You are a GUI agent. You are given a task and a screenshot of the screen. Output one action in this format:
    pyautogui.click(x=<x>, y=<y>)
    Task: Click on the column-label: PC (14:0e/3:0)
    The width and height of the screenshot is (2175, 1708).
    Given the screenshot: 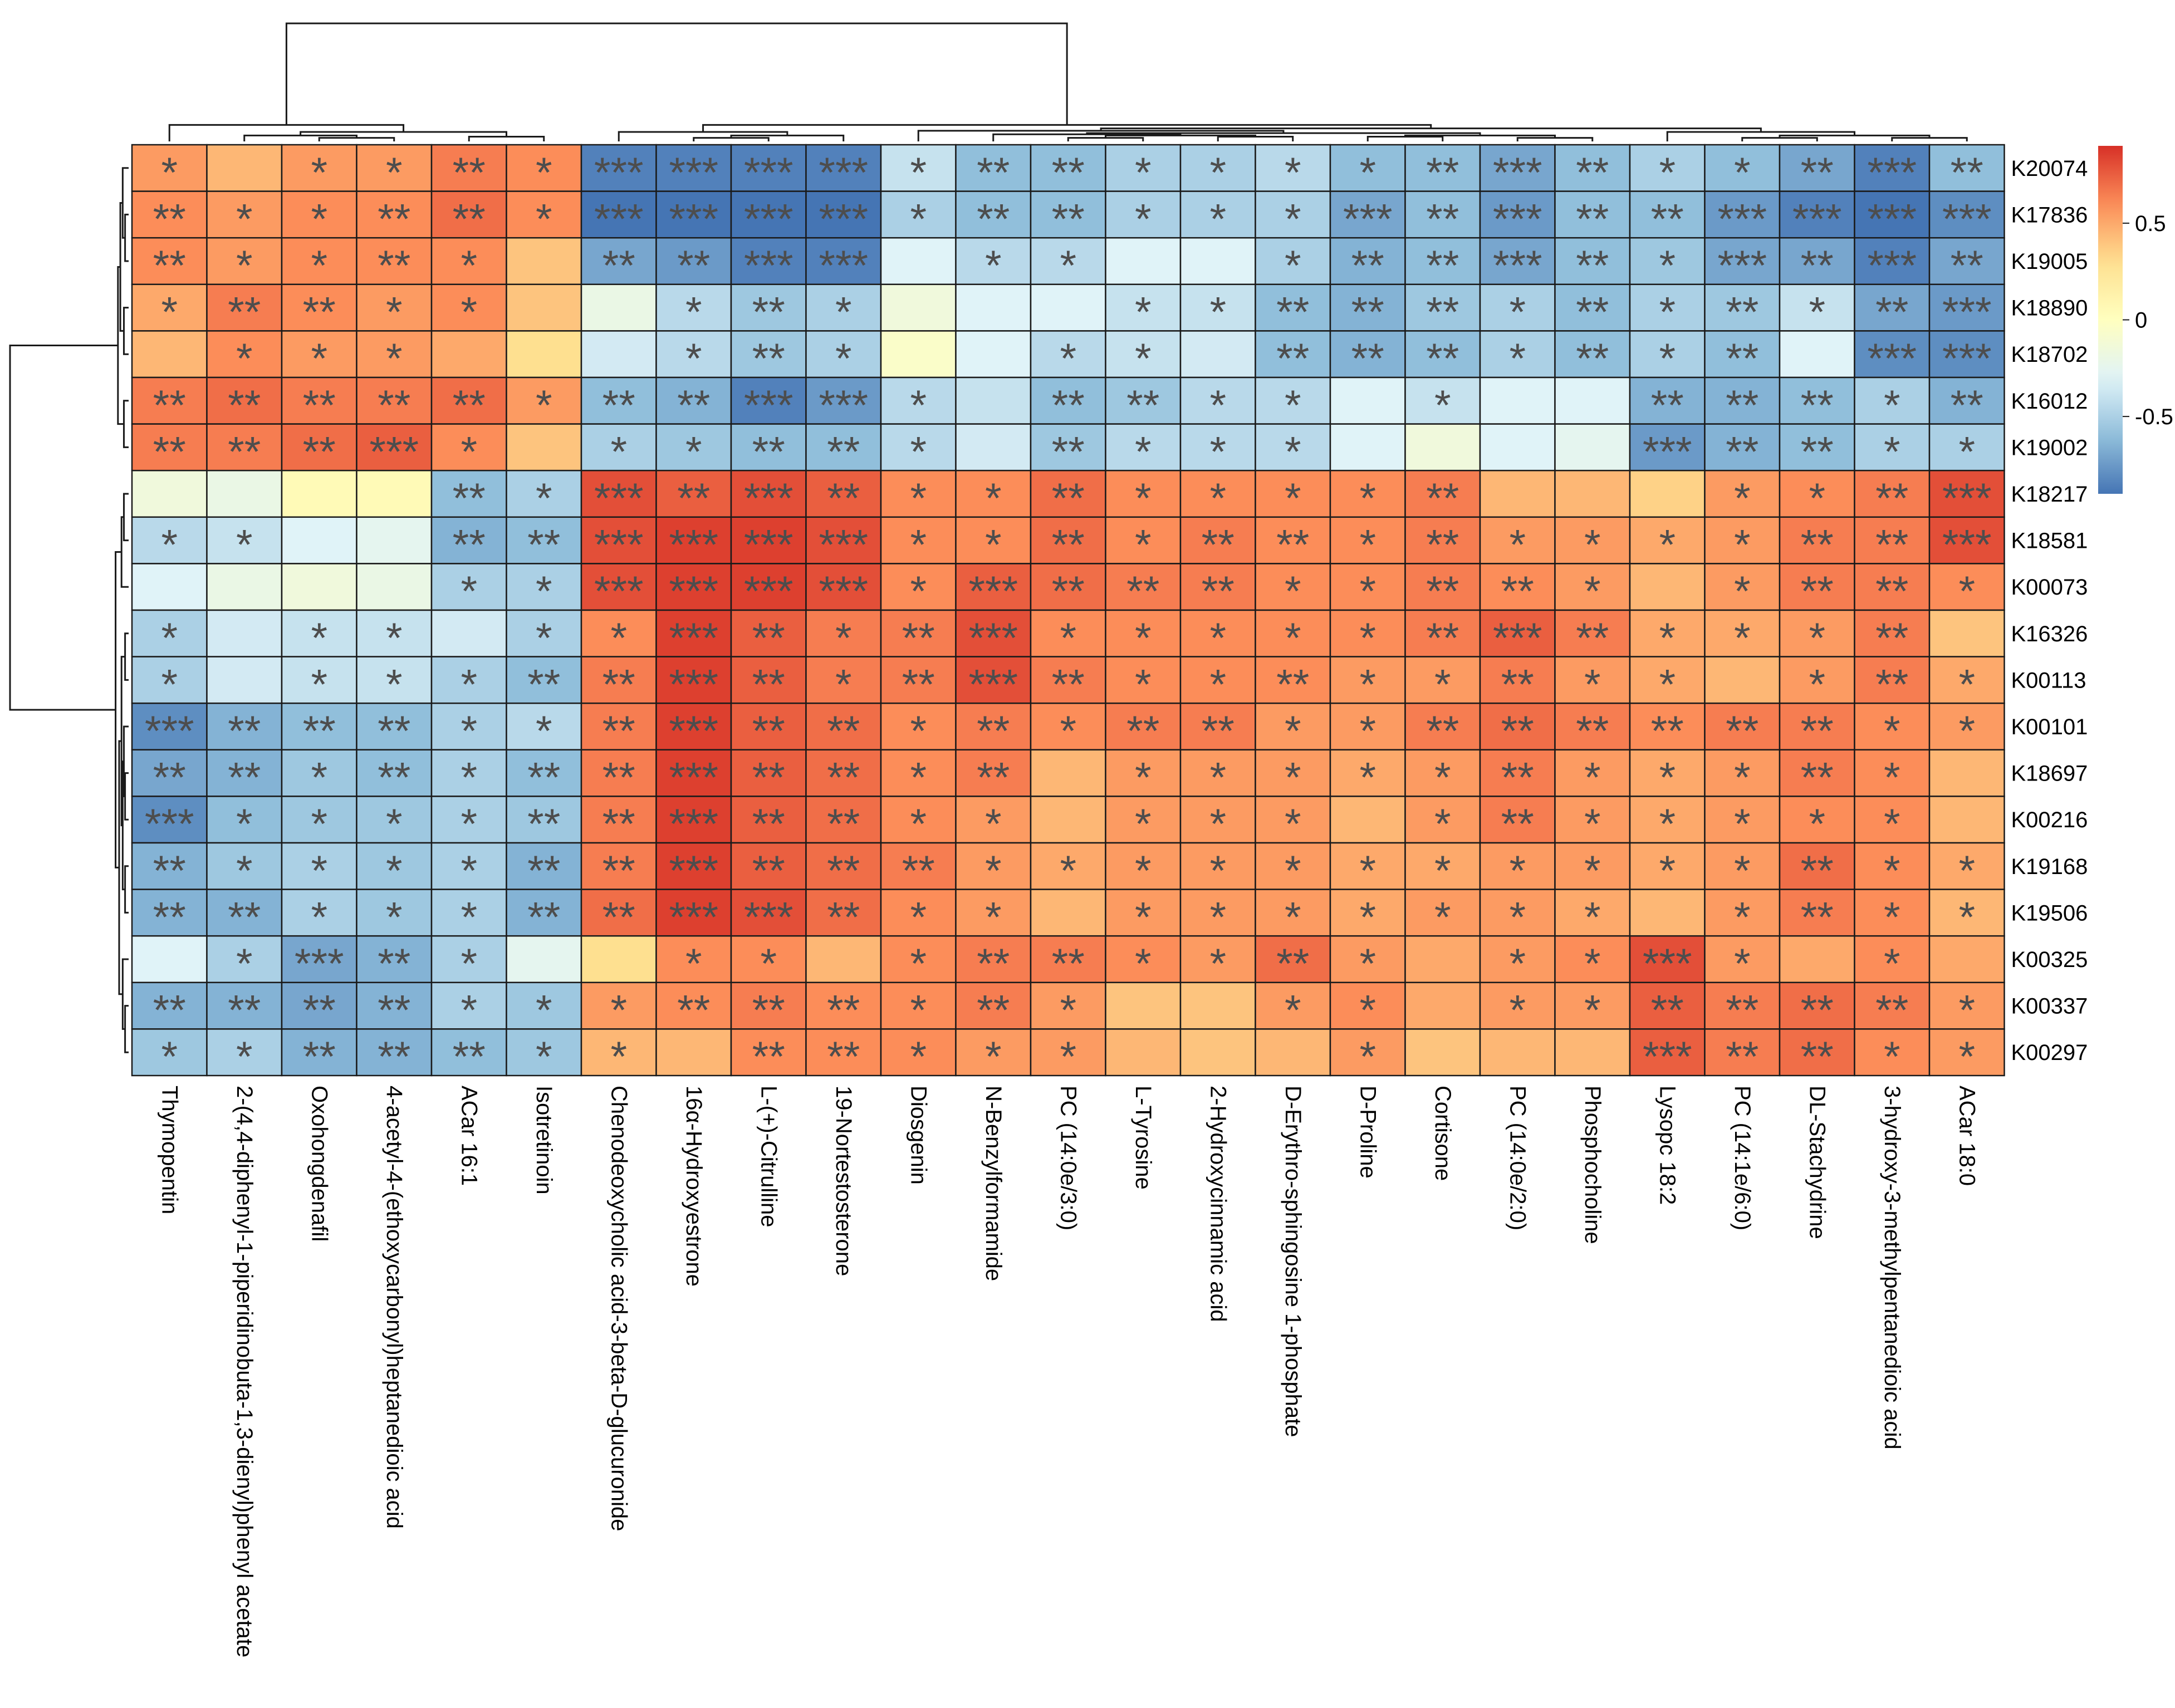 What is the action you would take?
    pyautogui.click(x=1068, y=1158)
    